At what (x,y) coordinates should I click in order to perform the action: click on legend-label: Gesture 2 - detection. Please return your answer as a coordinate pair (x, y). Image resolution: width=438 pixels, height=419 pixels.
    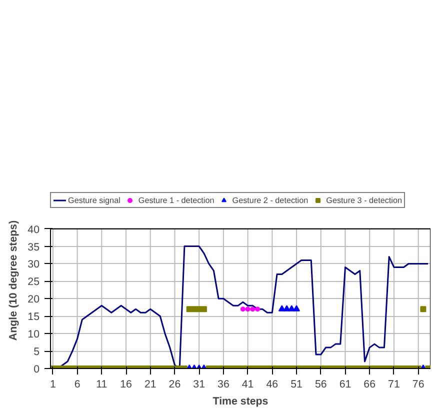
    Looking at the image, I should click on (270, 200).